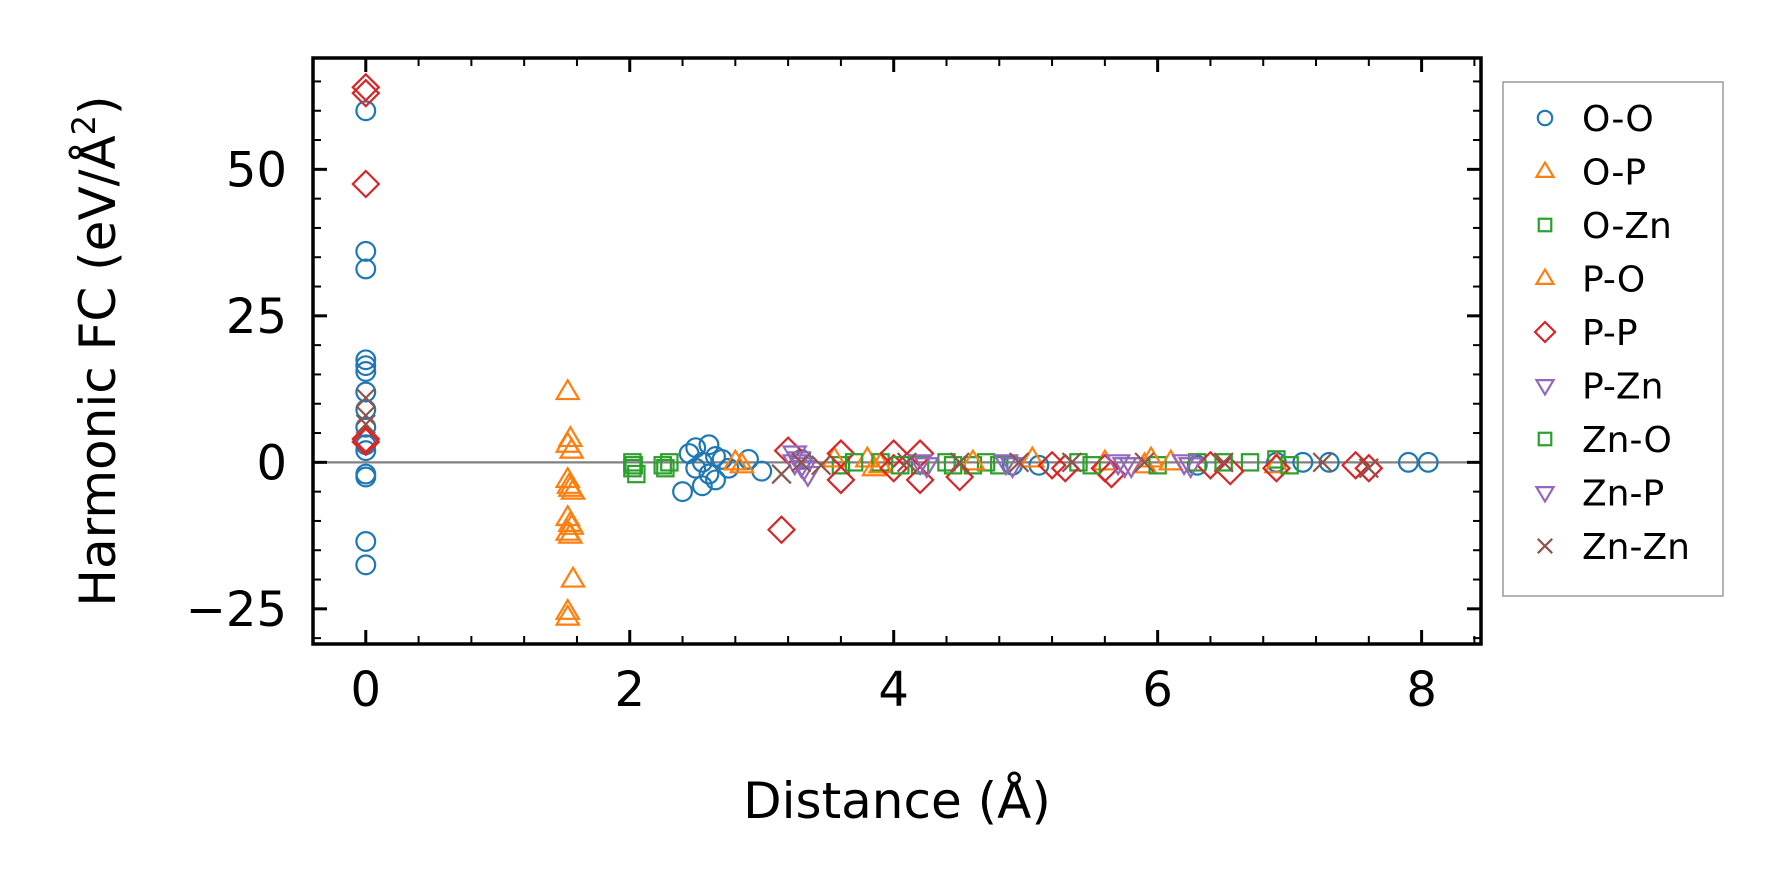 The image size is (1771, 883). What do you see at coordinates (1627, 226) in the screenshot?
I see `legend-label: O-Zn` at bounding box center [1627, 226].